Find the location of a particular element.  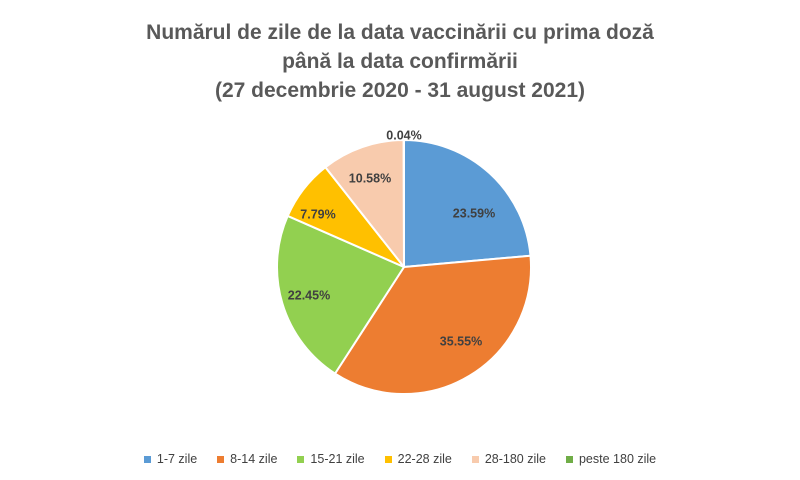

legend-item-1: 1-7 zile is located at coordinates (170, 459).